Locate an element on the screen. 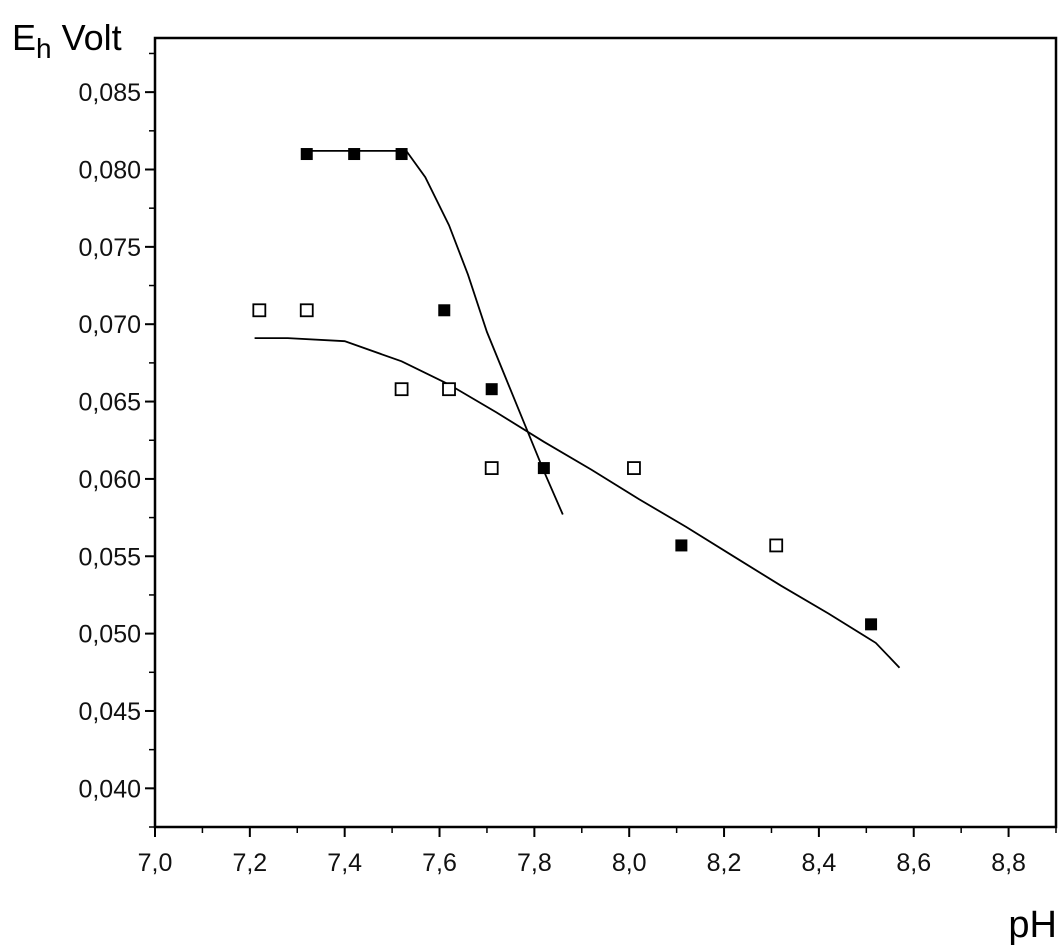 Image resolution: width=1064 pixels, height=952 pixels. y-axis-title-subscript: h is located at coordinates (44, 48).